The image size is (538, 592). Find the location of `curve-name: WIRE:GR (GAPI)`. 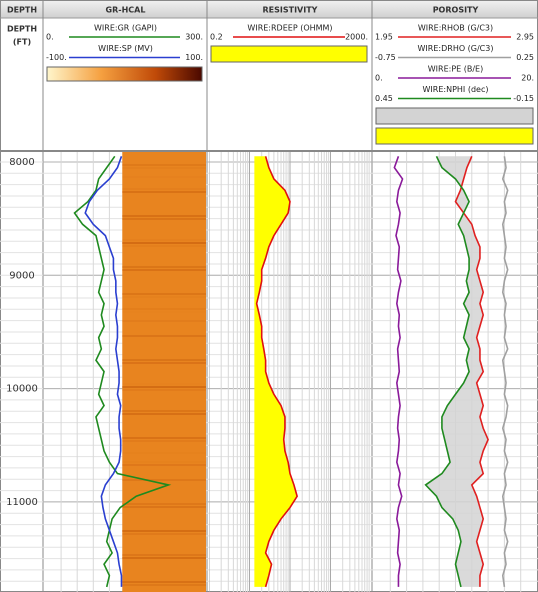

curve-name: WIRE:GR (GAPI) is located at coordinates (125, 28).